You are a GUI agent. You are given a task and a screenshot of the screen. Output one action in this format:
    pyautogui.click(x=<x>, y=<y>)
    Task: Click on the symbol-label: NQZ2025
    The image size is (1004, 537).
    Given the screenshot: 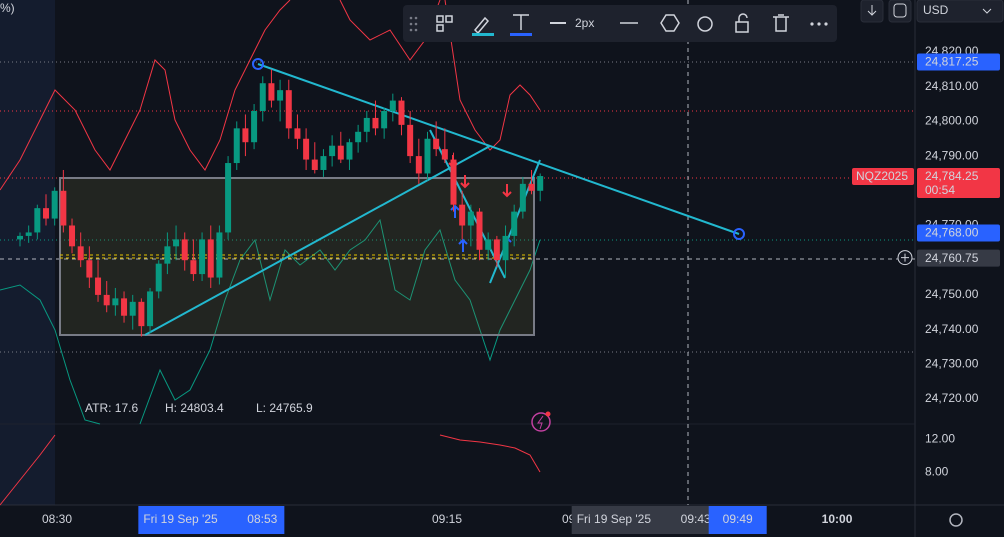 What is the action you would take?
    pyautogui.click(x=882, y=176)
    